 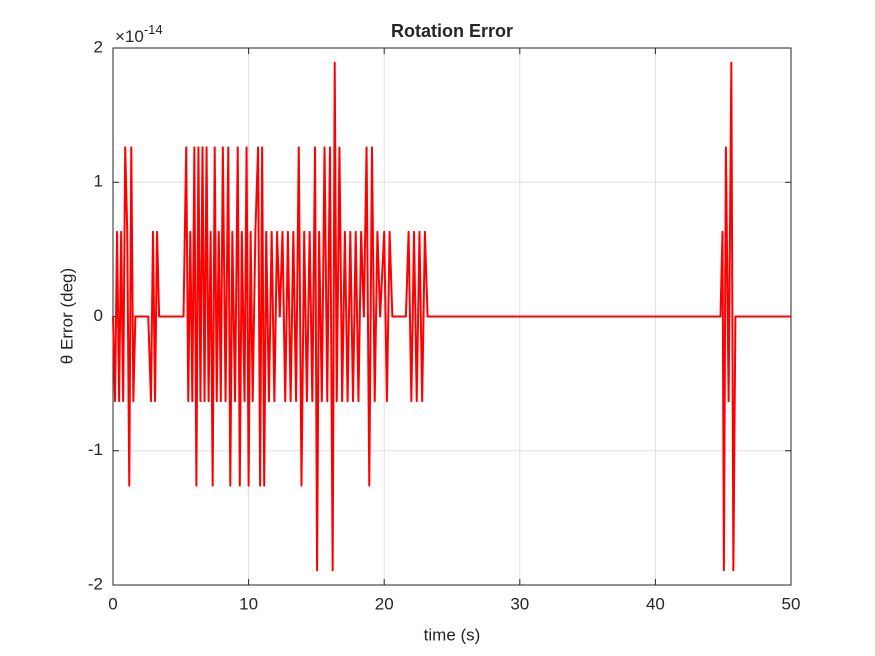 What do you see at coordinates (95, 583) in the screenshot?
I see `y-tick-label: -2` at bounding box center [95, 583].